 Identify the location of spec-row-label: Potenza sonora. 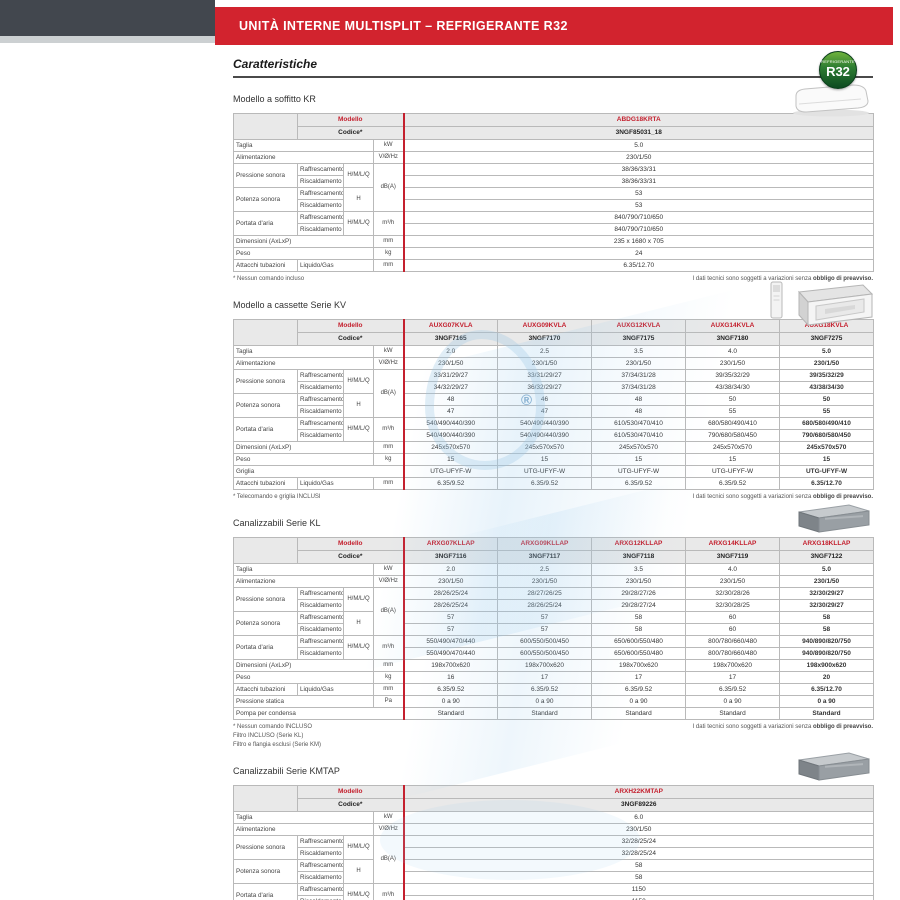
(265, 623).